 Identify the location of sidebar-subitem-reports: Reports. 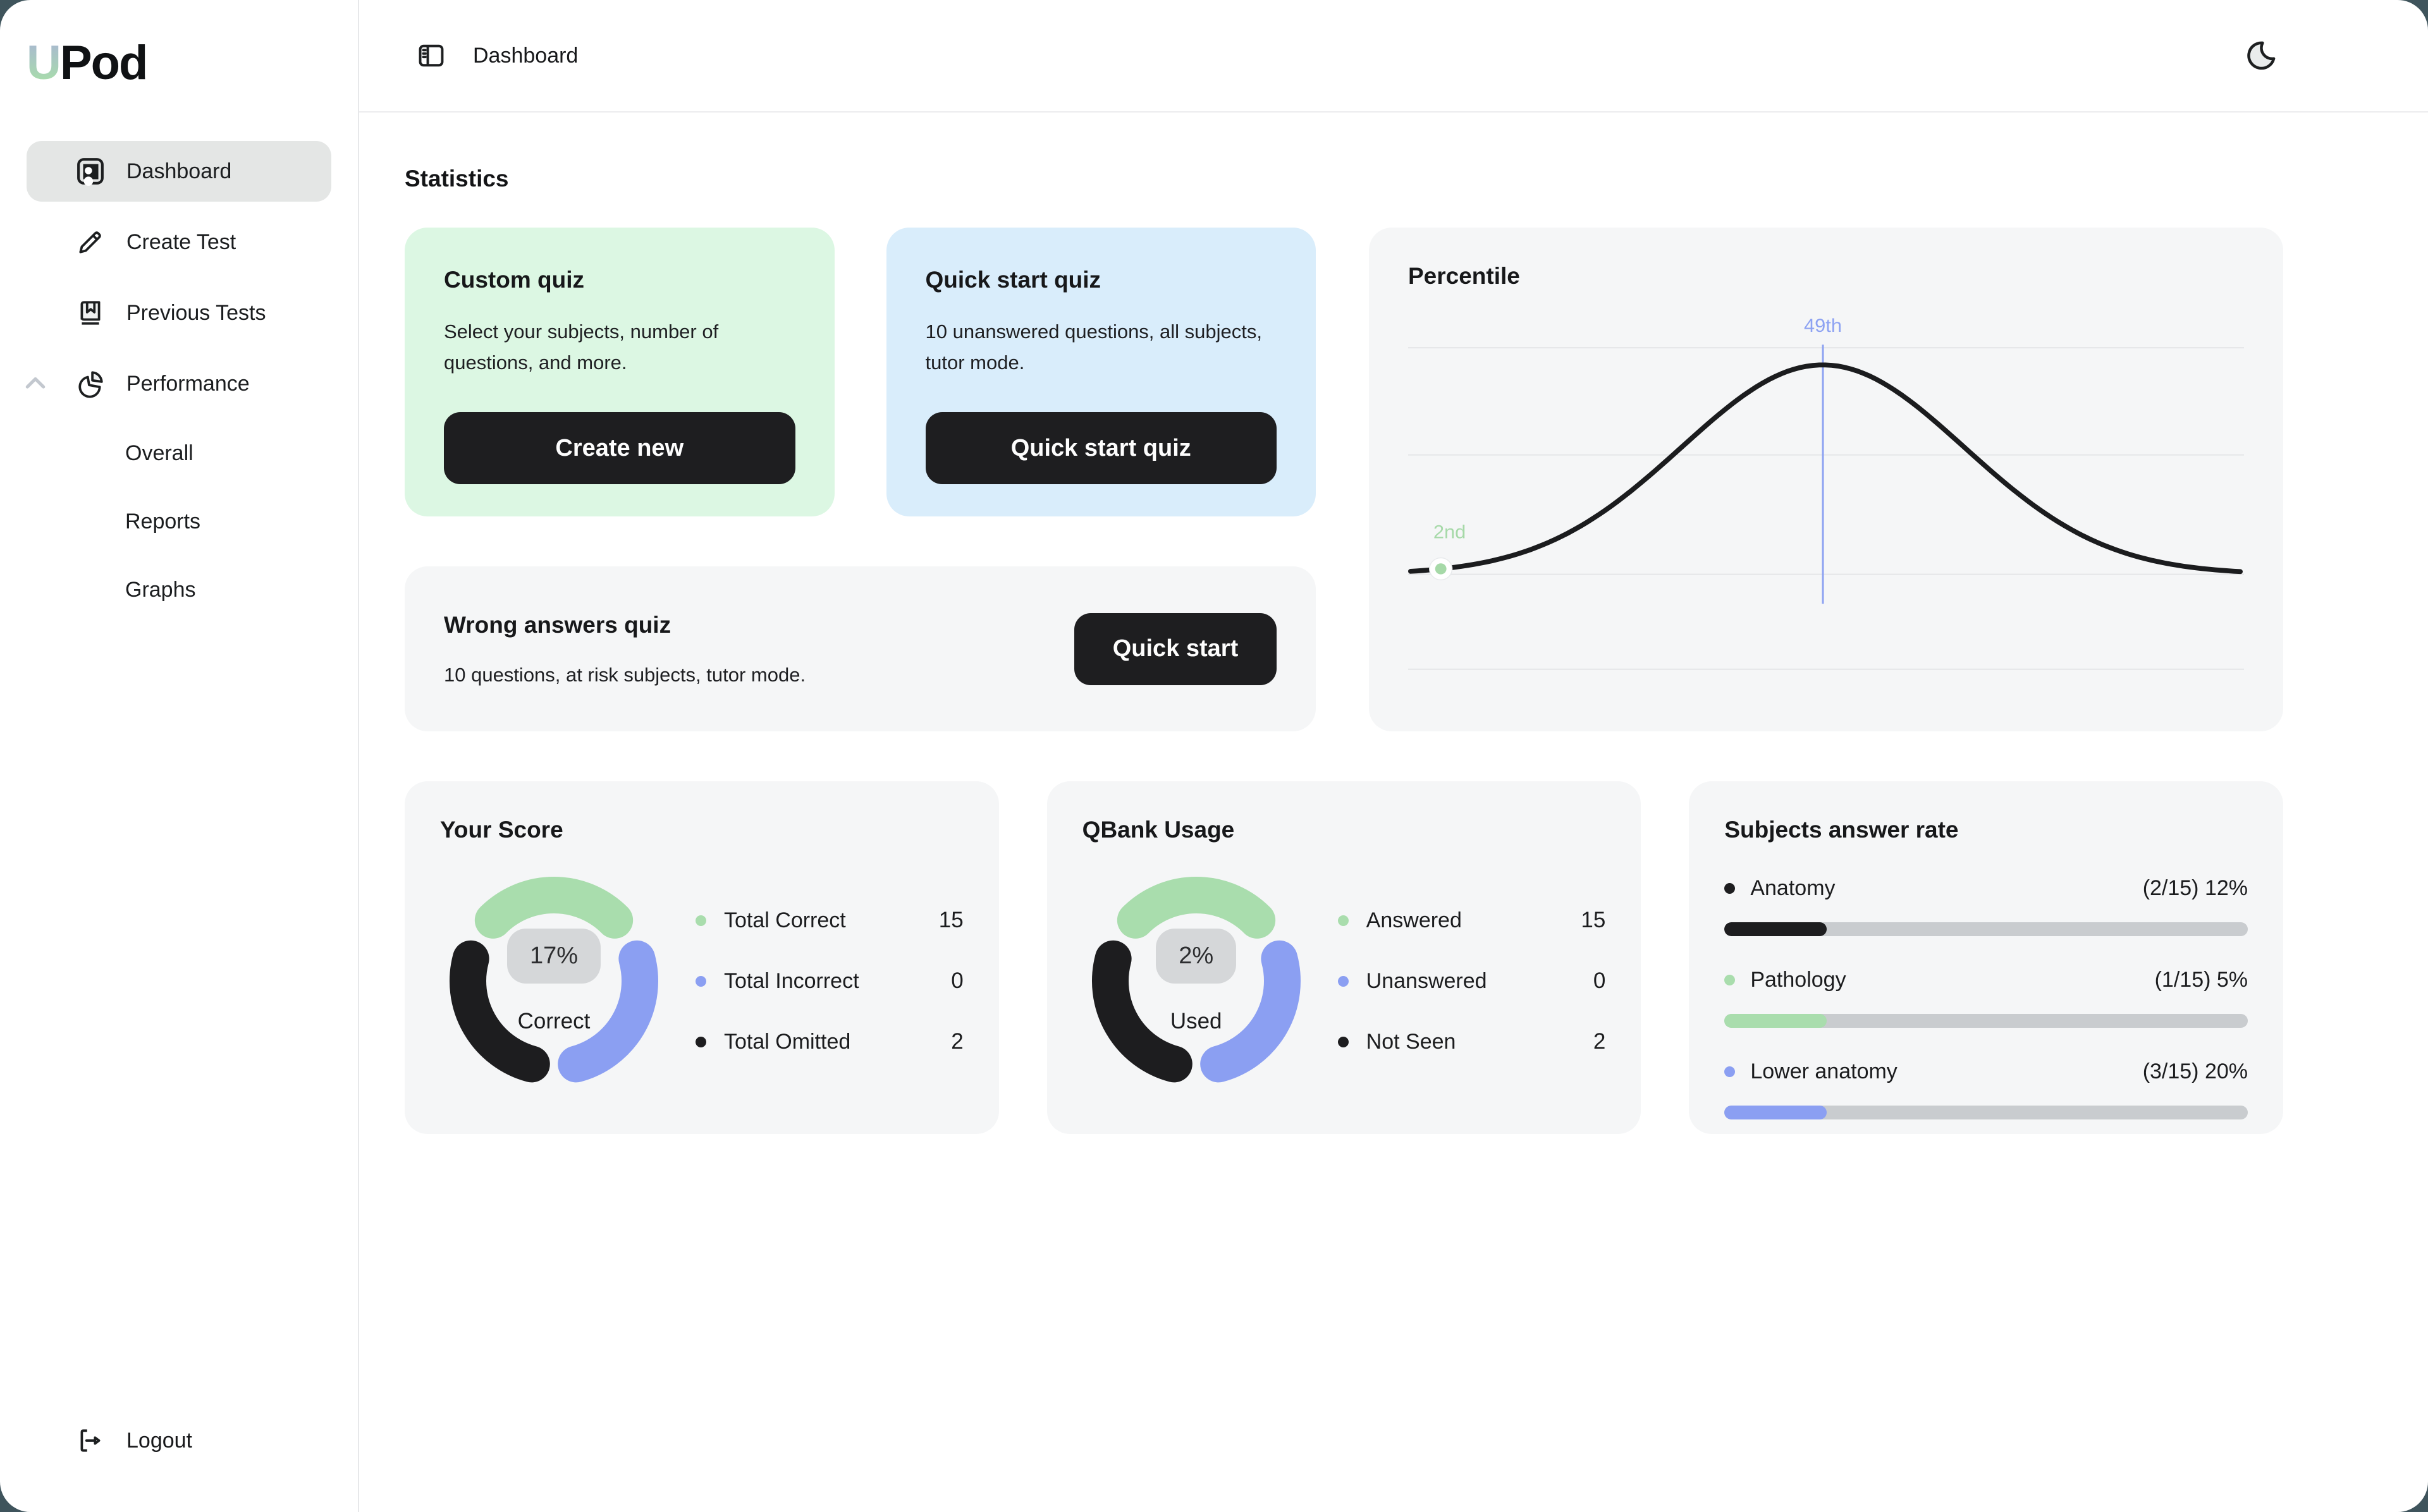
(163, 521).